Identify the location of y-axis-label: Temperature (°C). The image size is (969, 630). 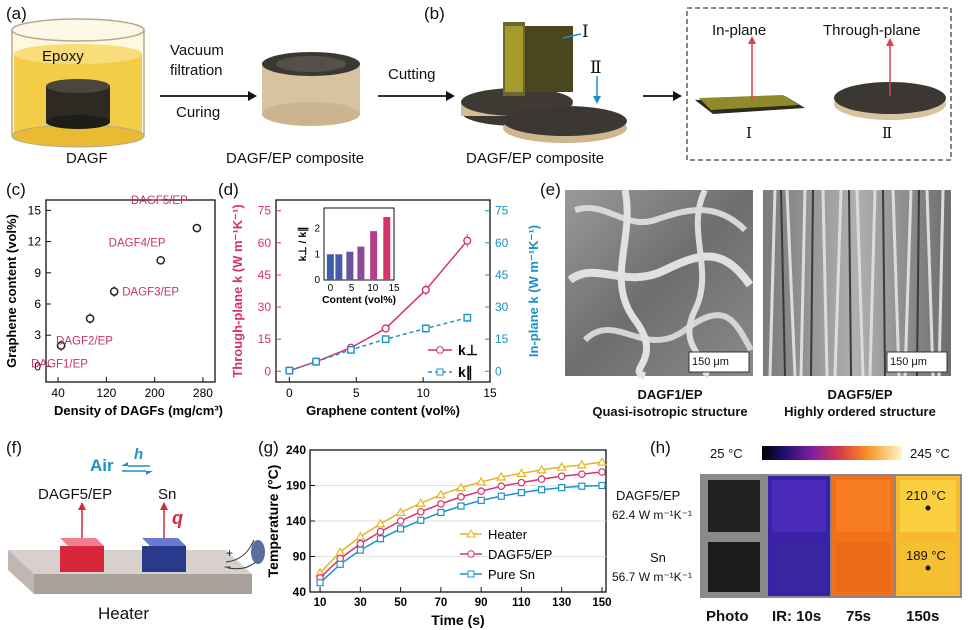
(273, 521).